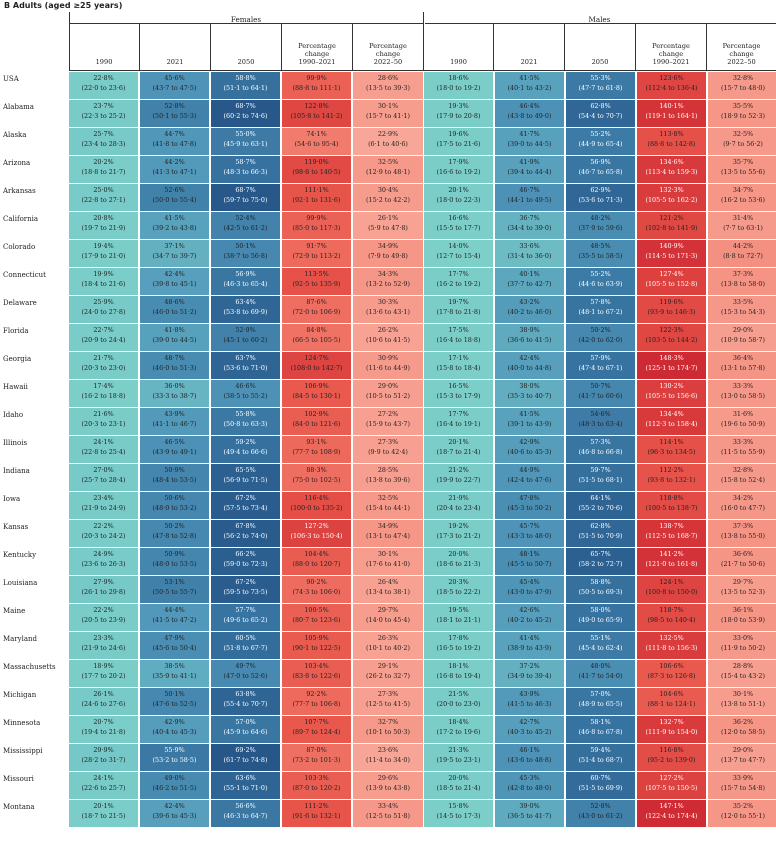  Describe the element at coordinates (245, 561) in the screenshot. I see `table-cell: 66·2% (59·0 to 72·3)` at that location.